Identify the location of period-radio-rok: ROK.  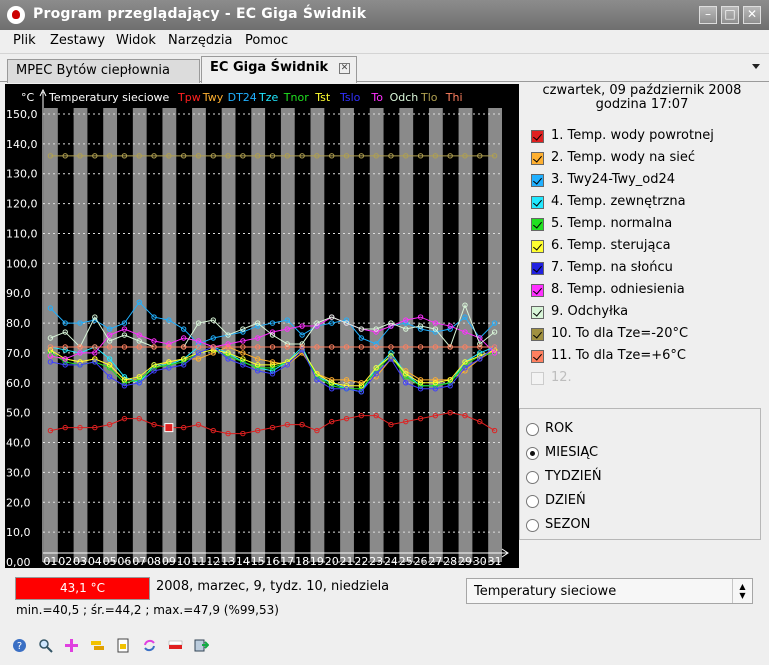
(626, 431).